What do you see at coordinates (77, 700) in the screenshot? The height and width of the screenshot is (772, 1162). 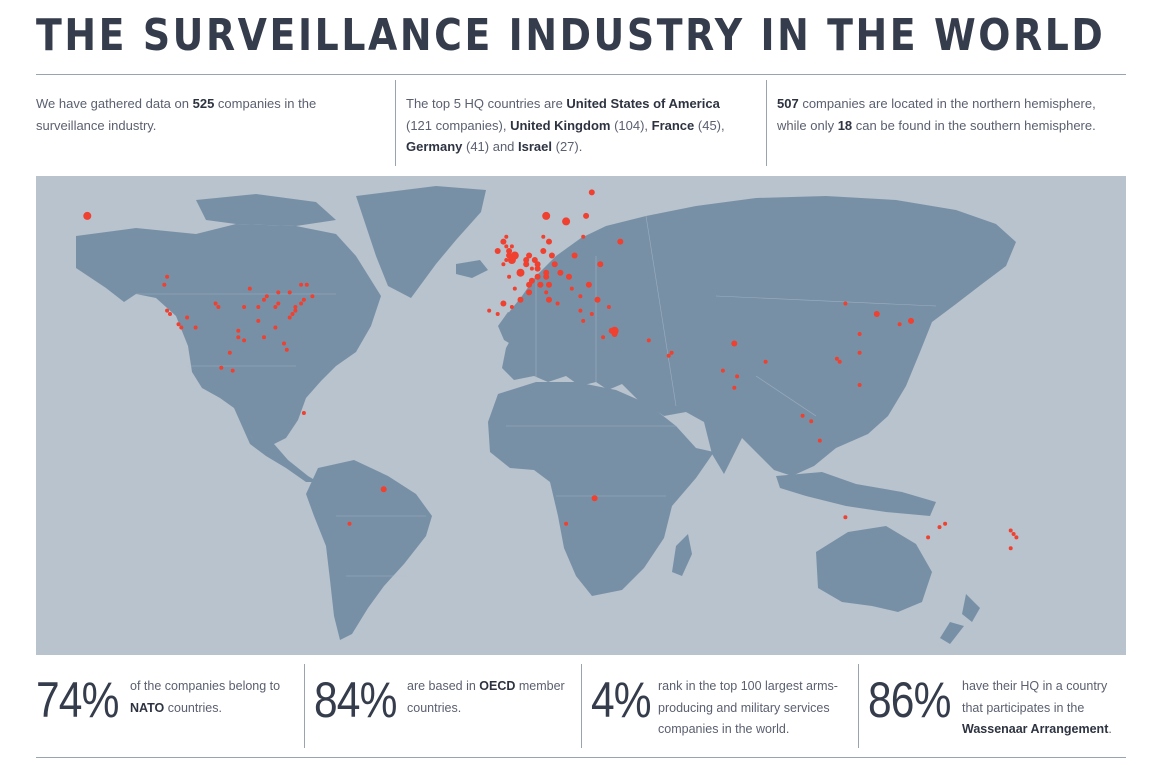 I see `stat-nato-percent: 74%` at bounding box center [77, 700].